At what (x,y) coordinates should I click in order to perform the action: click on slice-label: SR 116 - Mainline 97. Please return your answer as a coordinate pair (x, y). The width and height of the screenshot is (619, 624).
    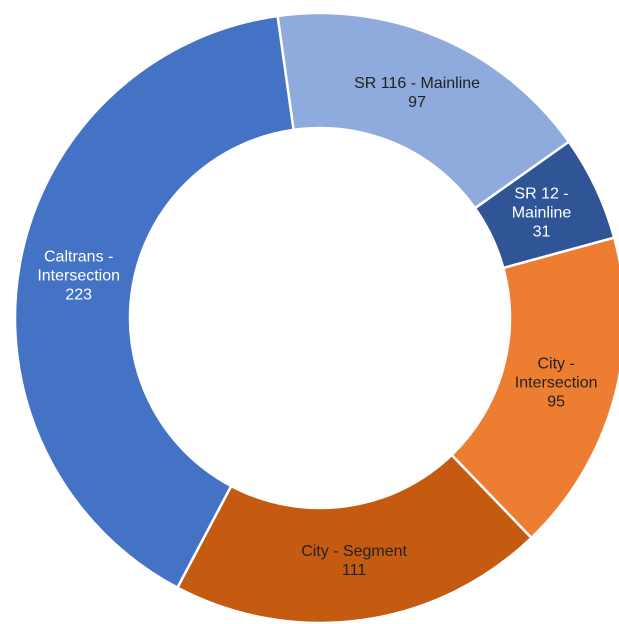
    Looking at the image, I should click on (417, 93).